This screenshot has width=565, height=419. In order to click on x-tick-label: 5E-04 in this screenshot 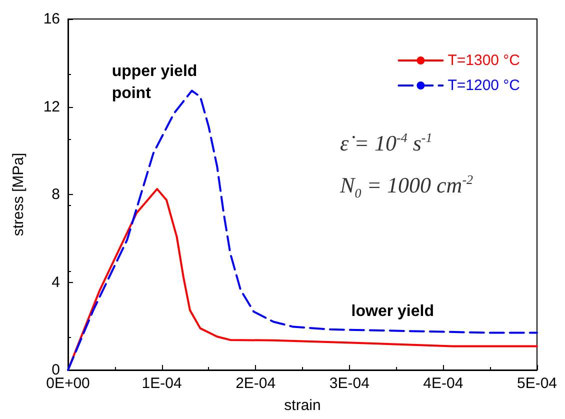, I will do `click(537, 383)`.